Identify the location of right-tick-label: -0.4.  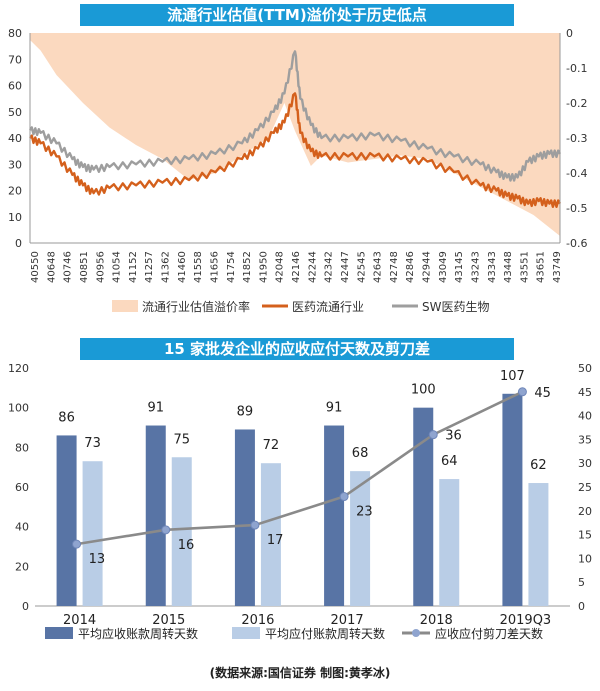
(576, 173).